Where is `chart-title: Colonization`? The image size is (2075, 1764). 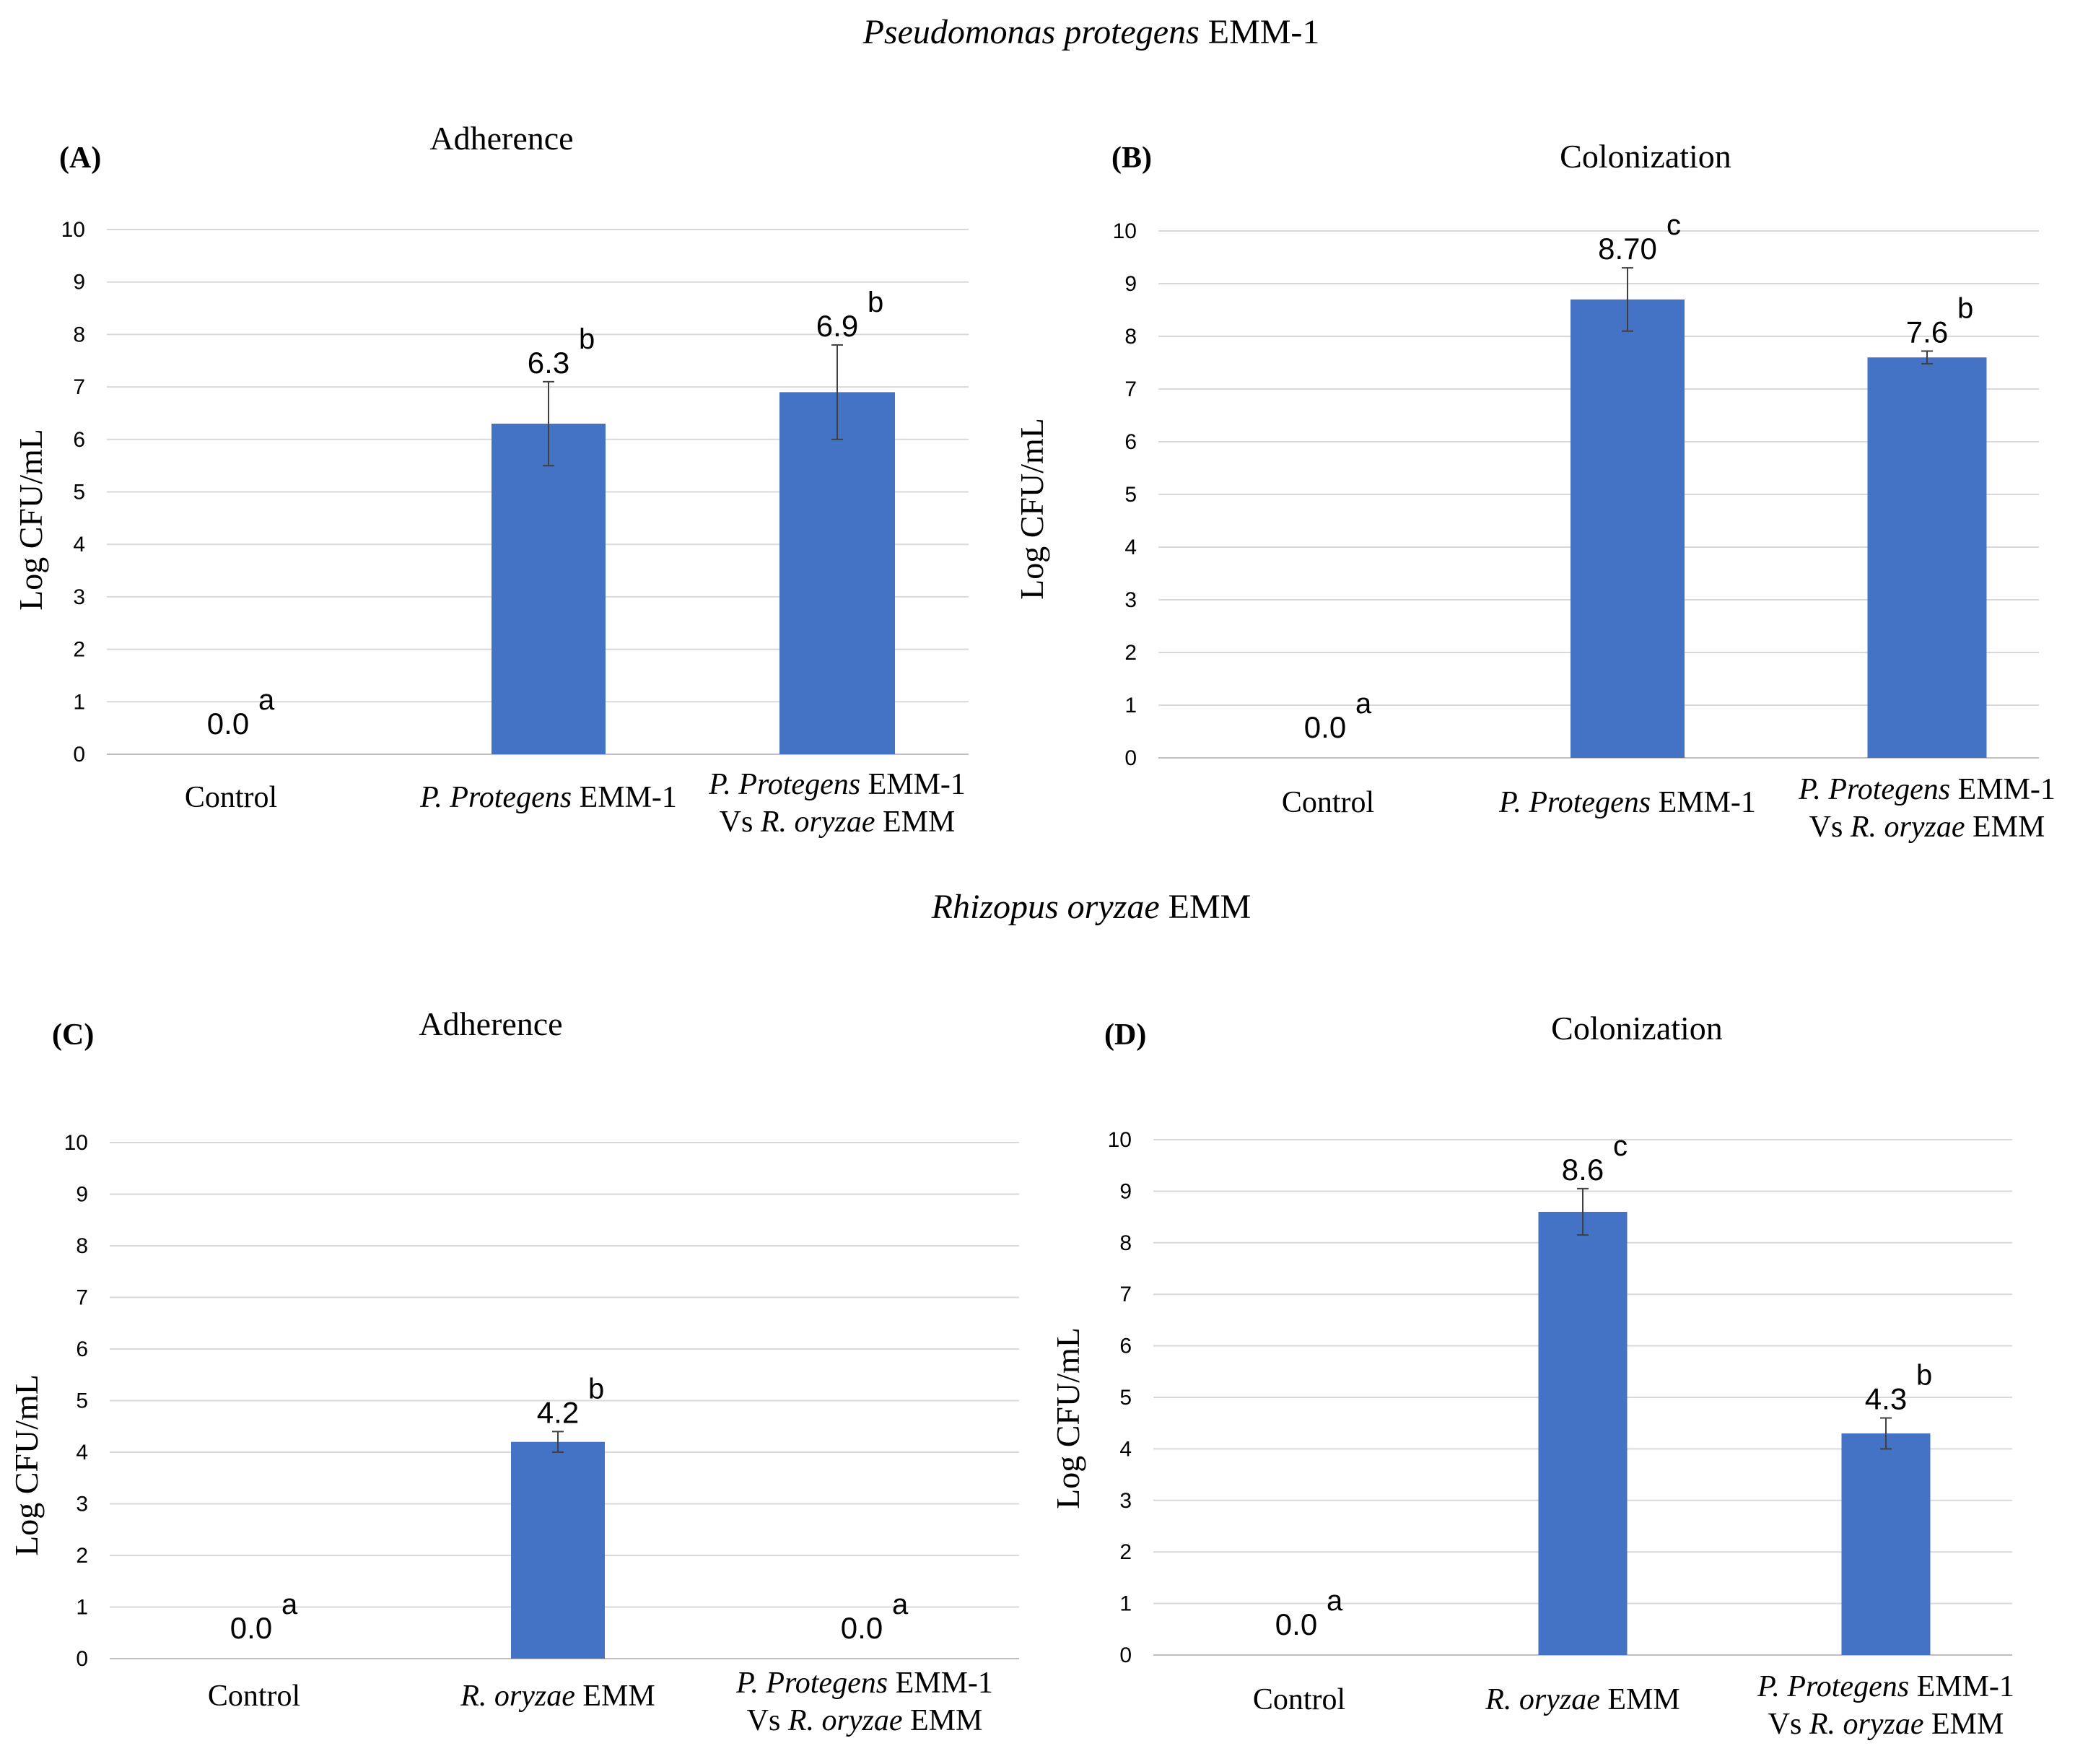 chart-title: Colonization is located at coordinates (1645, 156).